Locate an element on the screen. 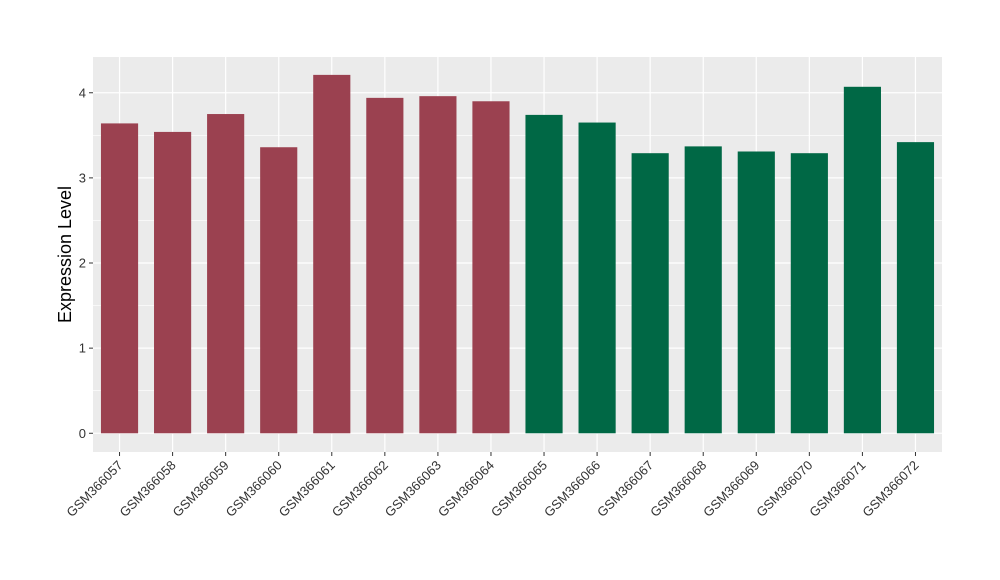 Image resolution: width=1000 pixels, height=580 pixels. x-tick-label: GSM366064 is located at coordinates (466, 489).